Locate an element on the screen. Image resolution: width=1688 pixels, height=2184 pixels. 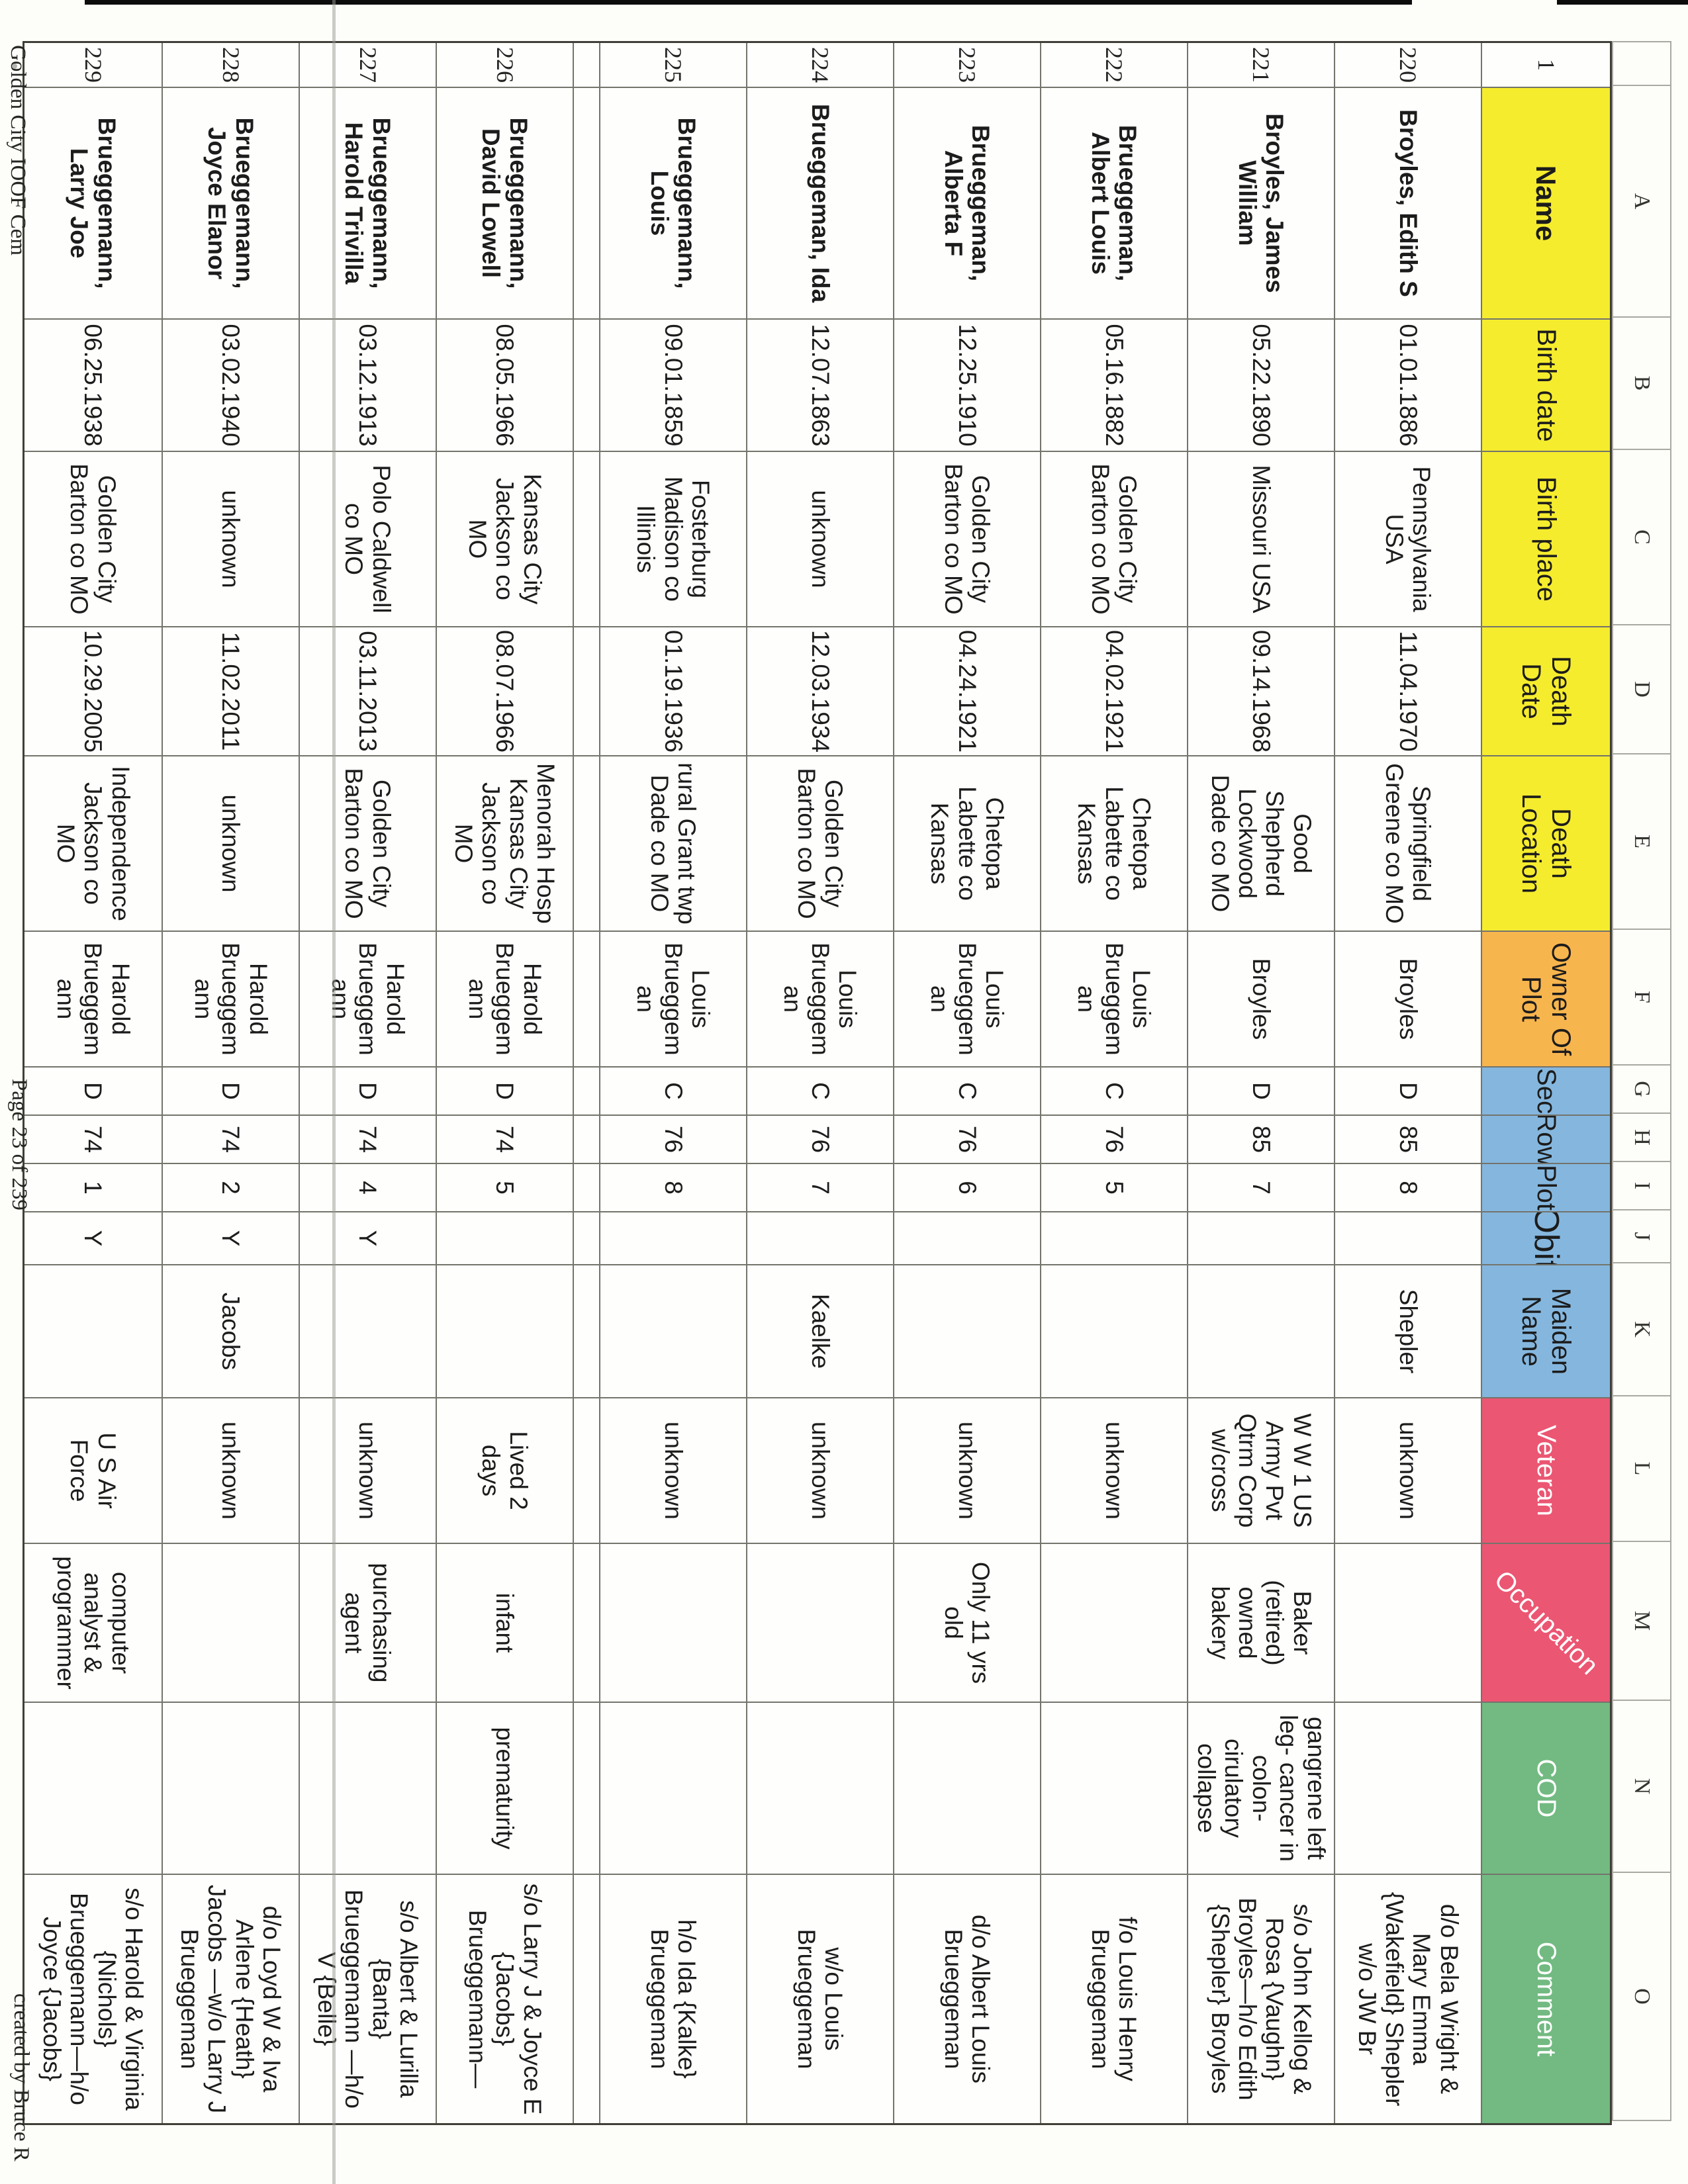
column-letter-N: N is located at coordinates (1641, 1787).